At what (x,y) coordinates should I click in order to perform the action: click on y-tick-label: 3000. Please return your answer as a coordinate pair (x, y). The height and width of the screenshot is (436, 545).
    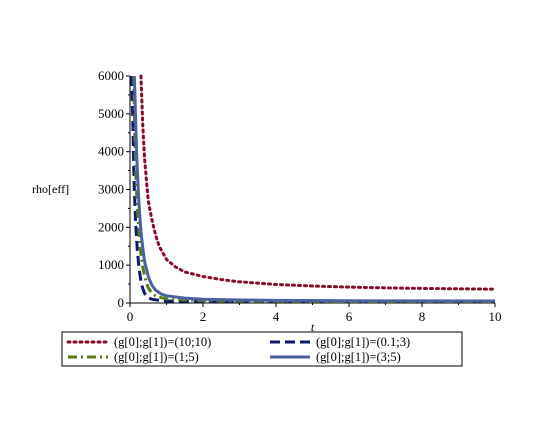
    Looking at the image, I should click on (111, 189).